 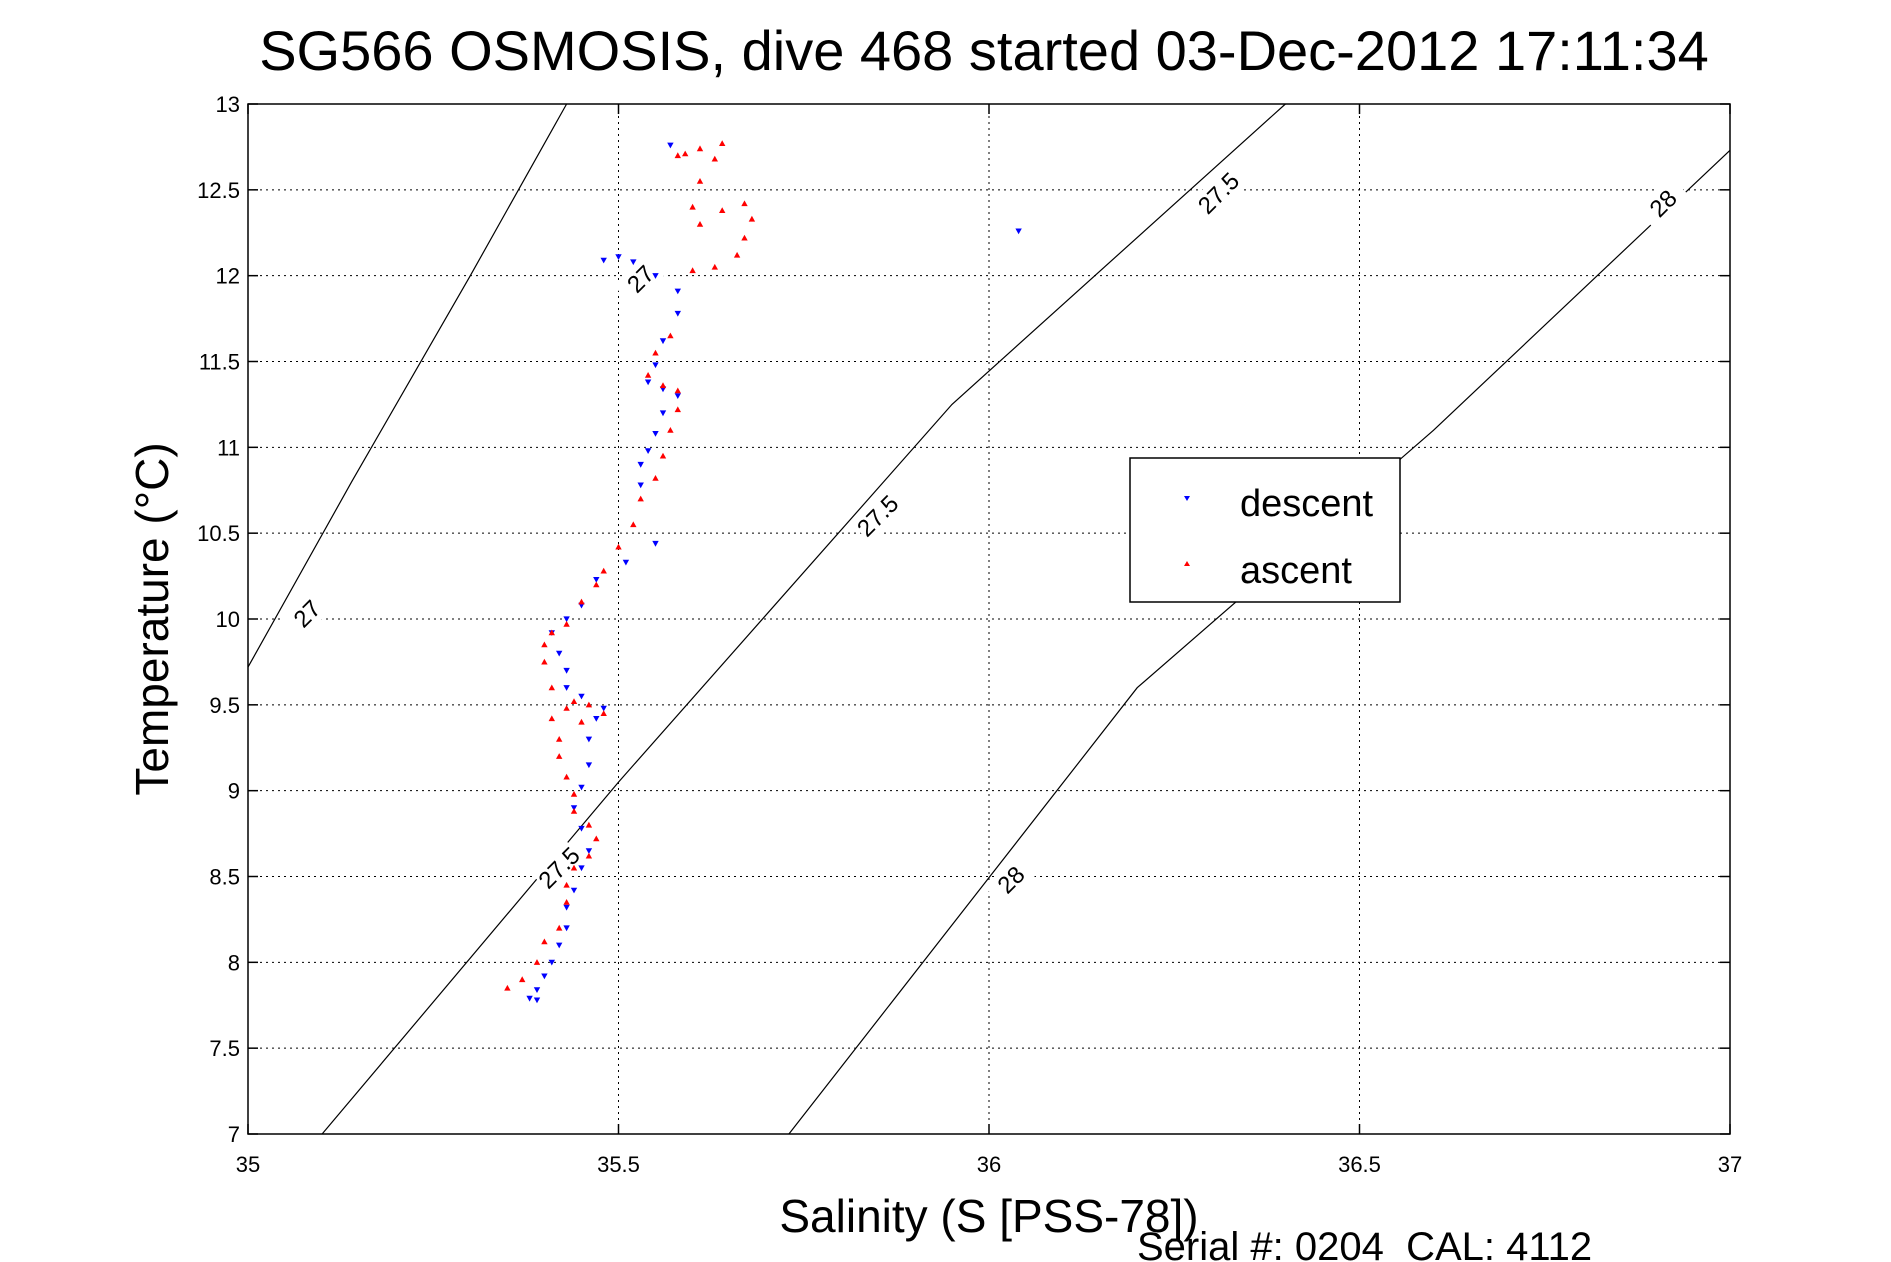 What do you see at coordinates (152, 618) in the screenshot?
I see `y-axis-label: Temperature (°C)` at bounding box center [152, 618].